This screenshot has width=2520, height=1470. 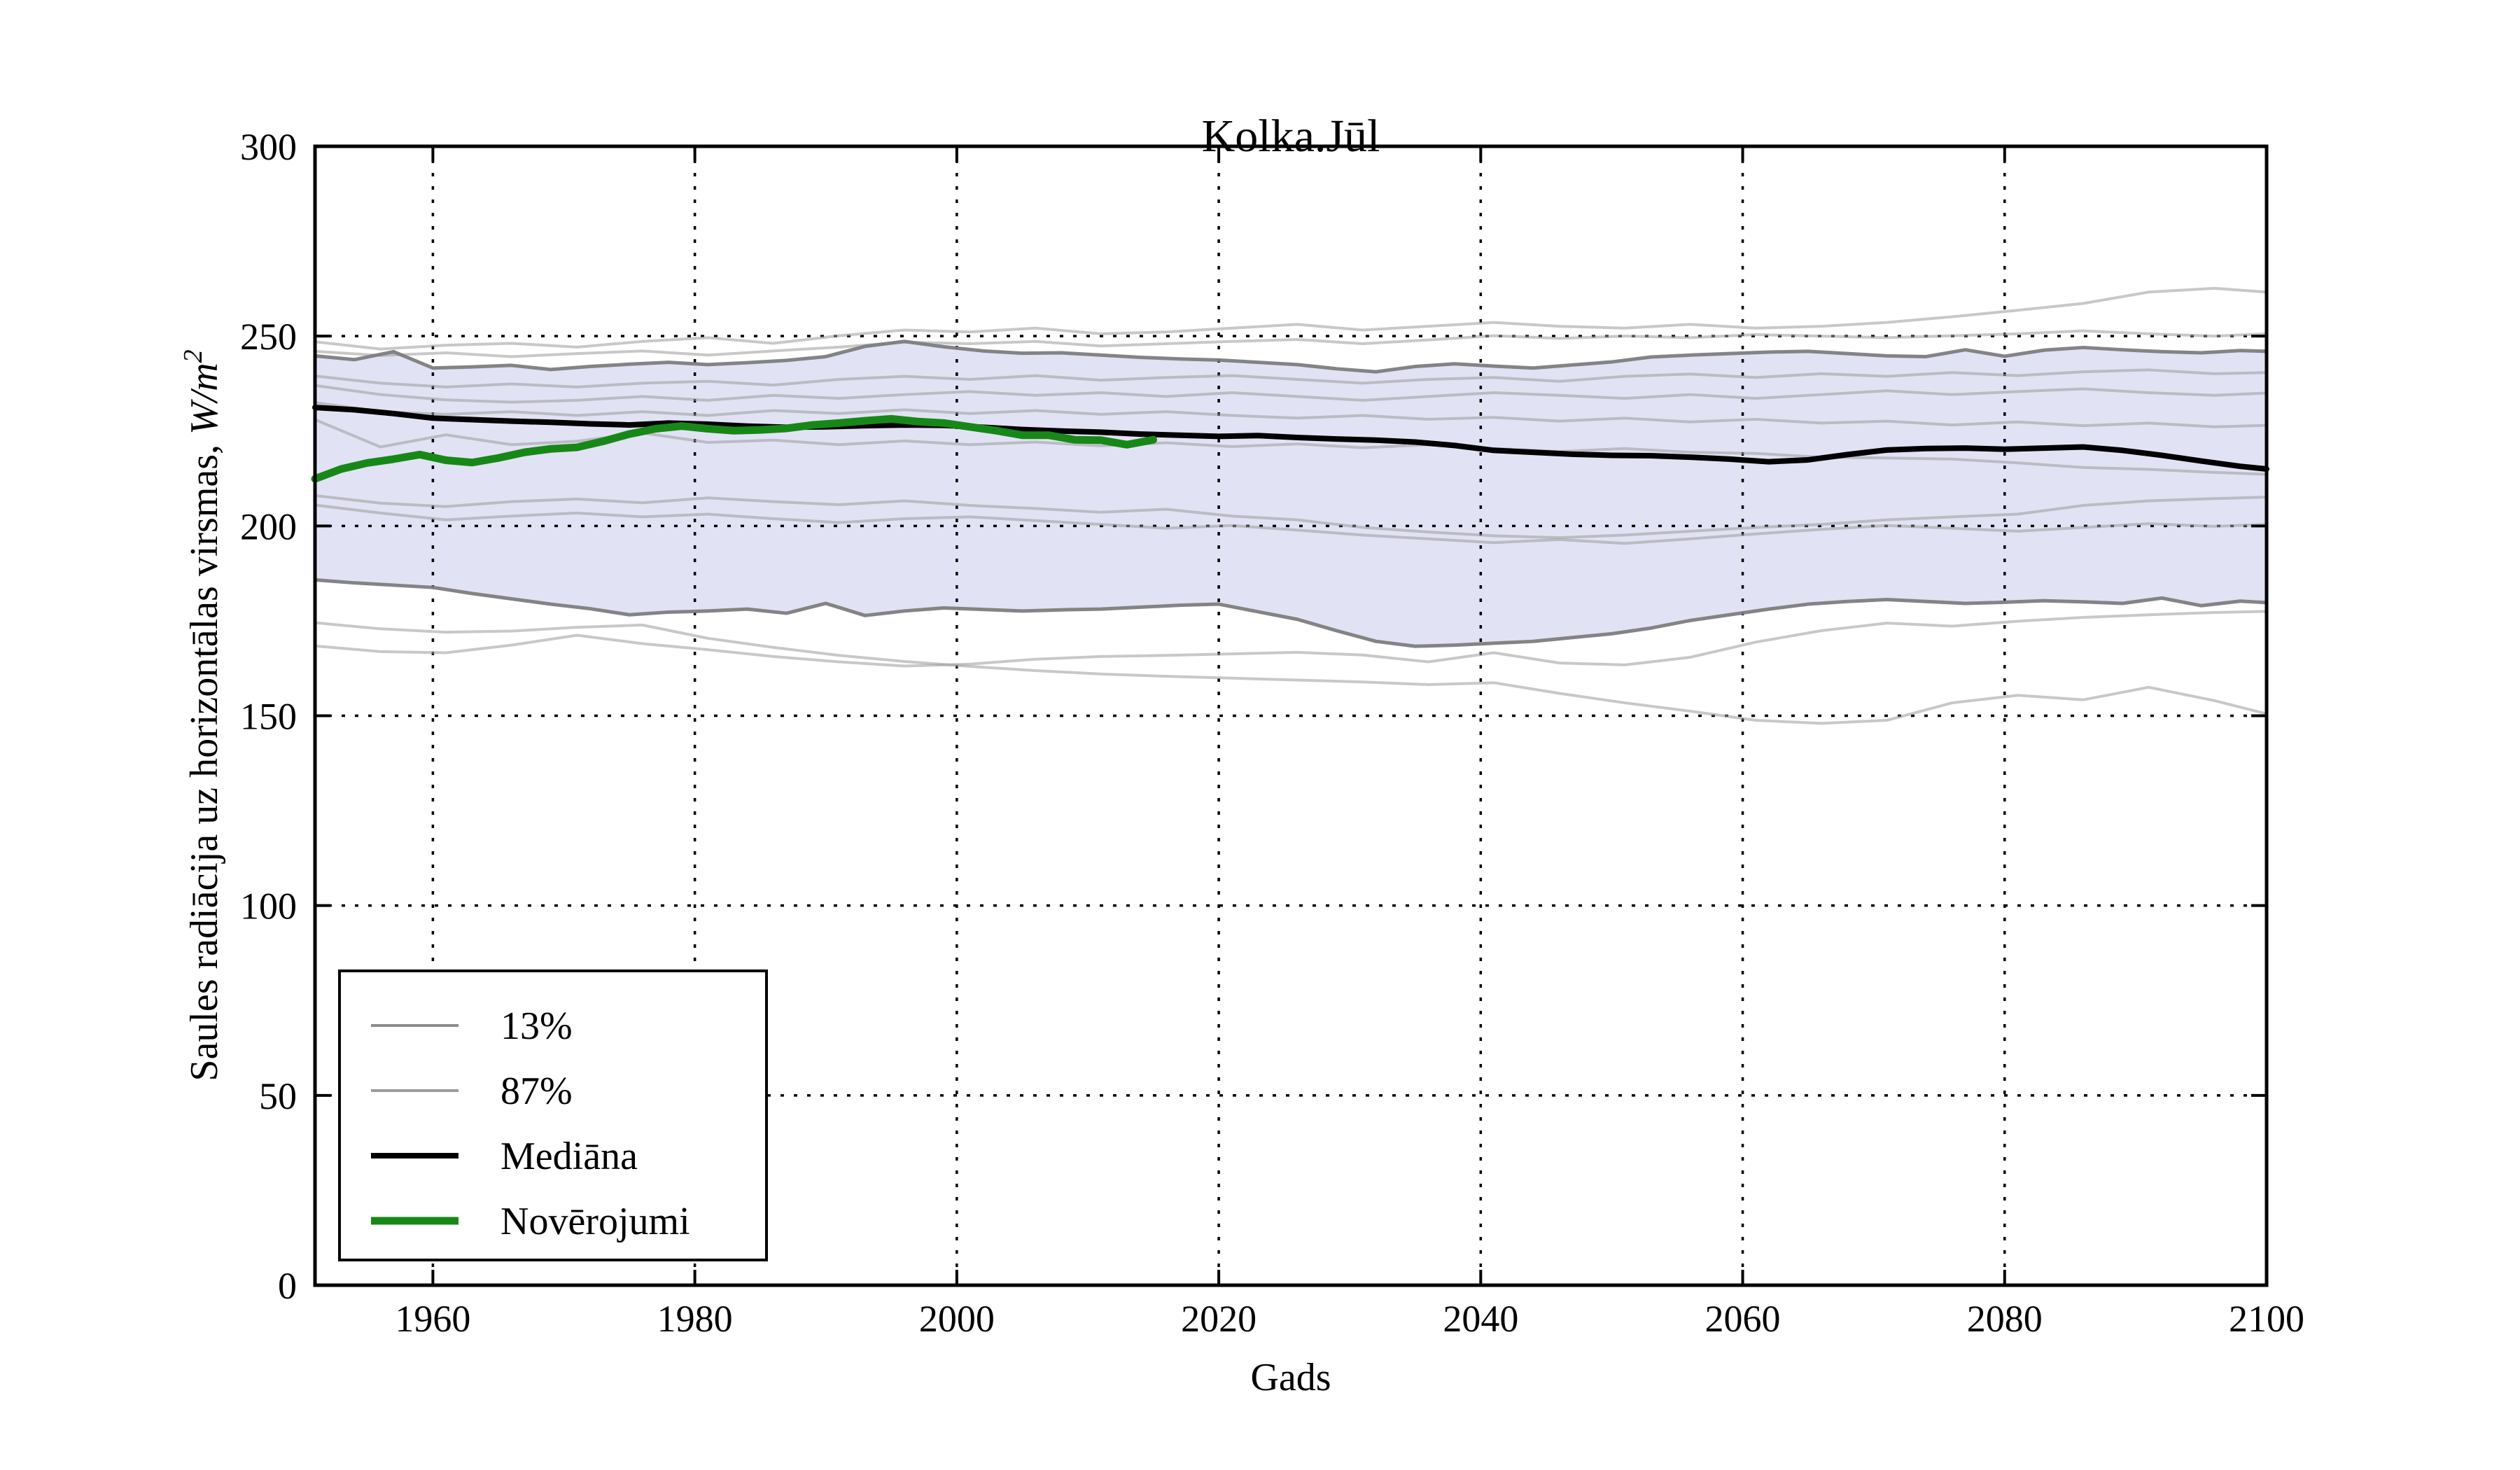 What do you see at coordinates (536, 1026) in the screenshot?
I see `legend-label-13pct: 13%` at bounding box center [536, 1026].